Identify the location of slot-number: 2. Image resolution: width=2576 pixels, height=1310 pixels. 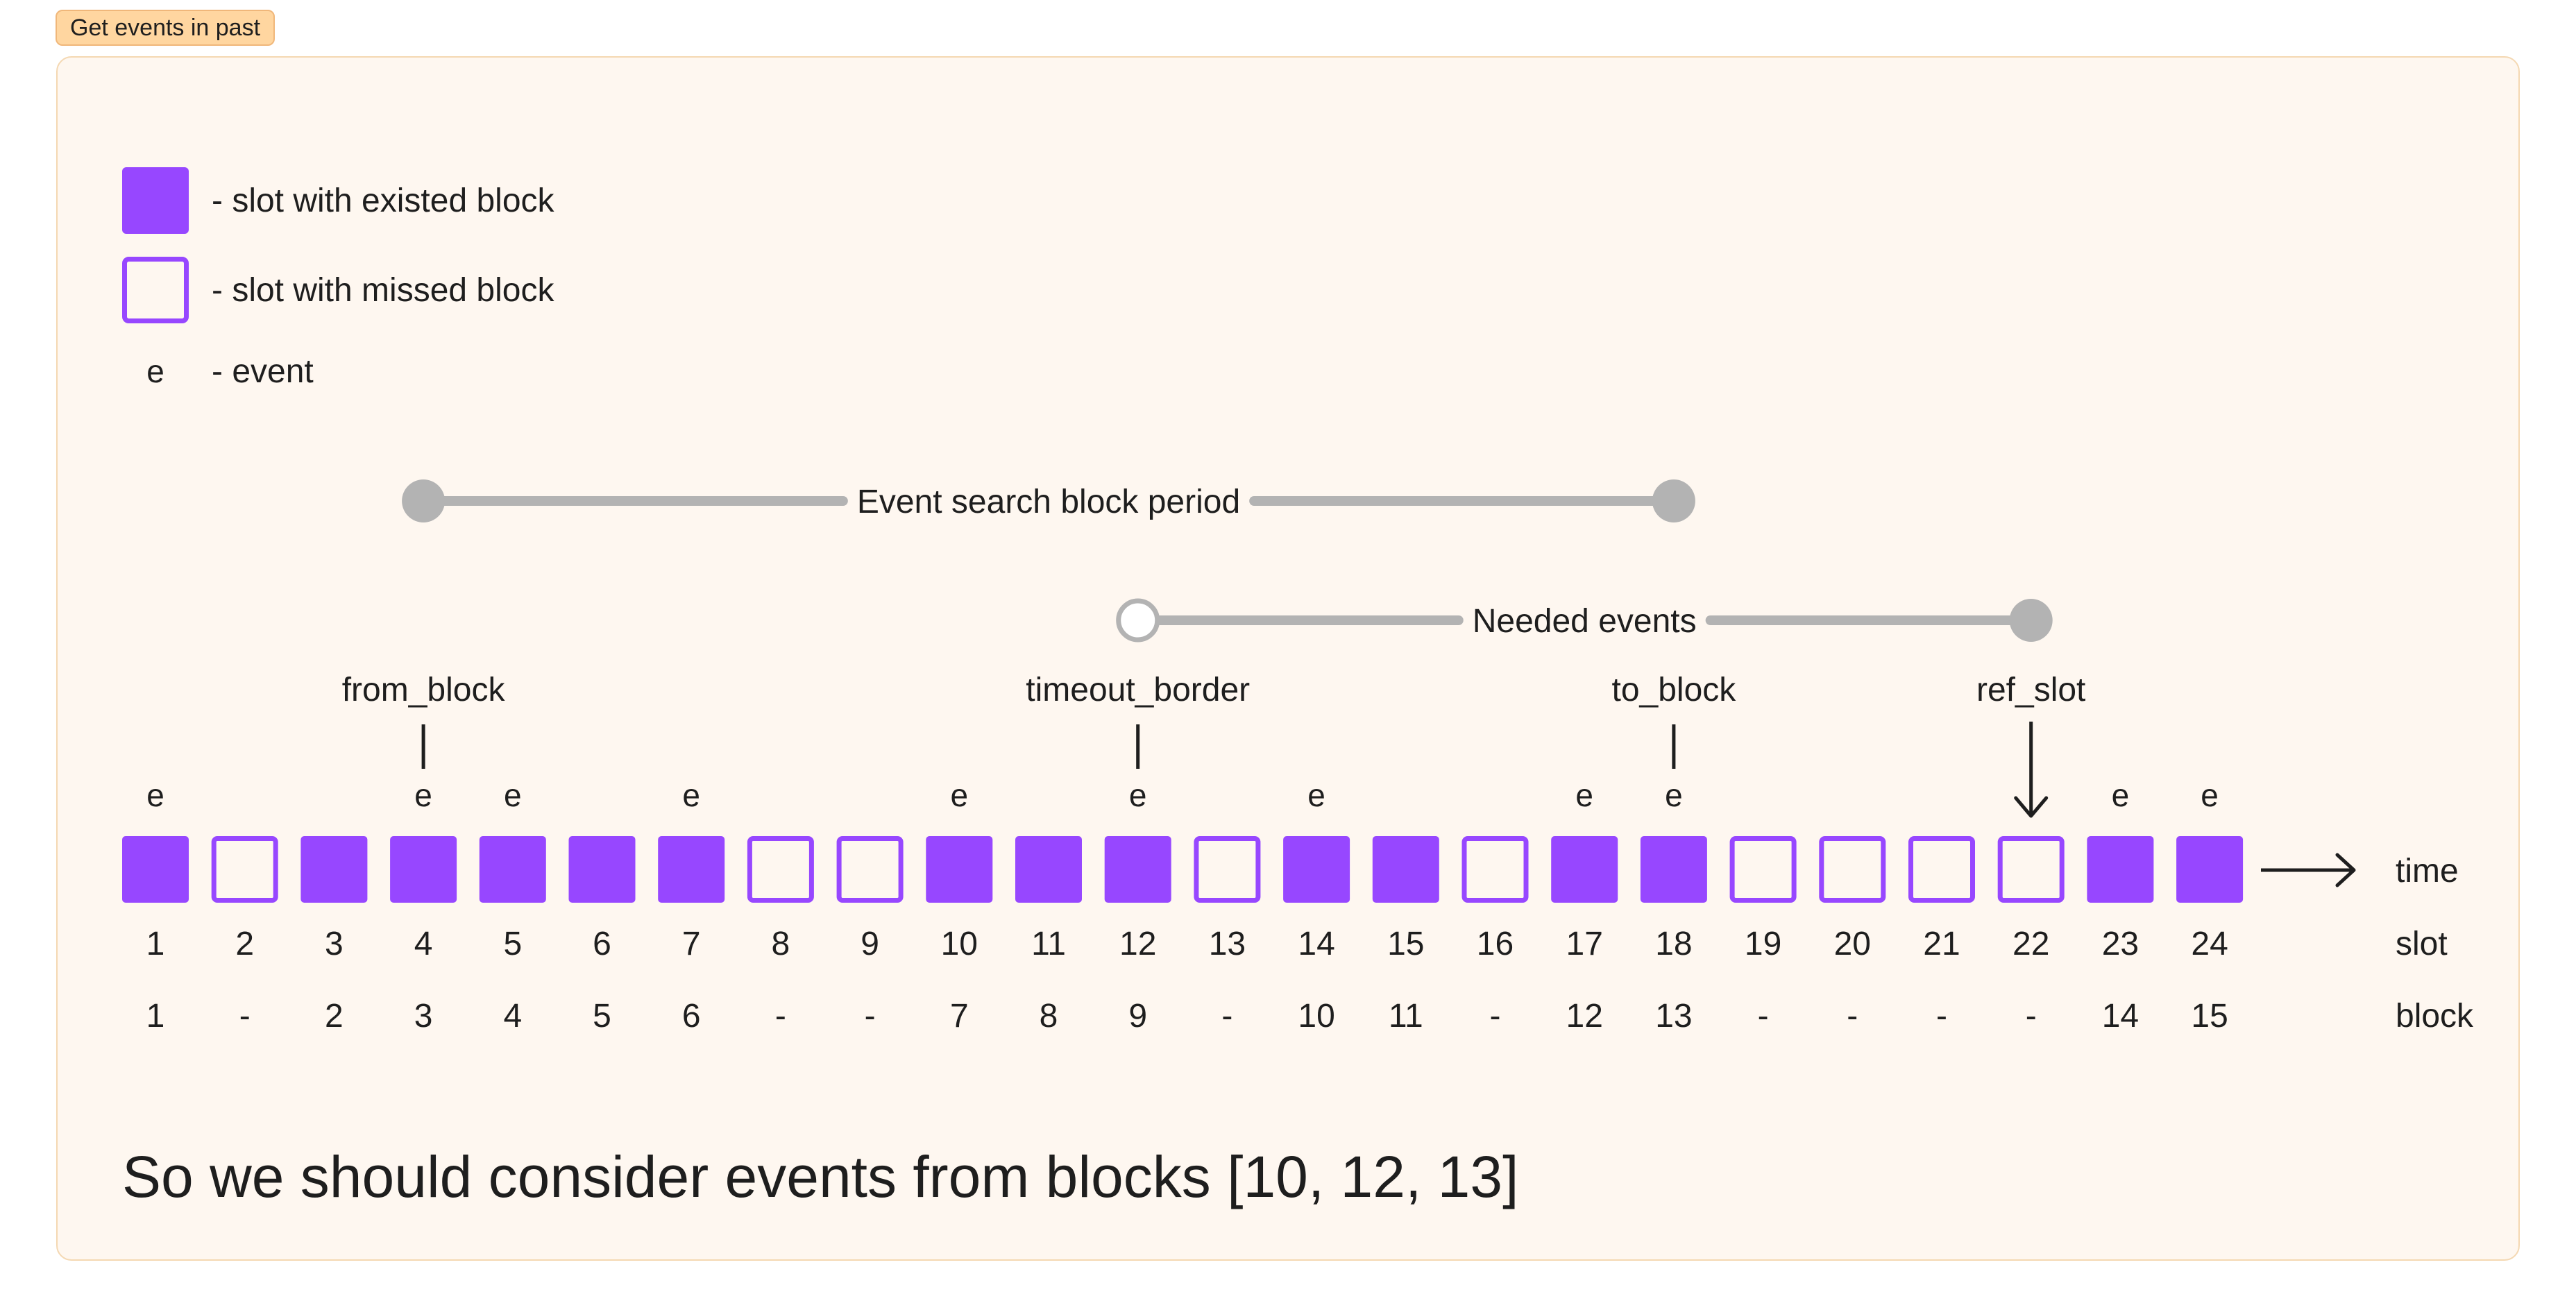
(245, 944).